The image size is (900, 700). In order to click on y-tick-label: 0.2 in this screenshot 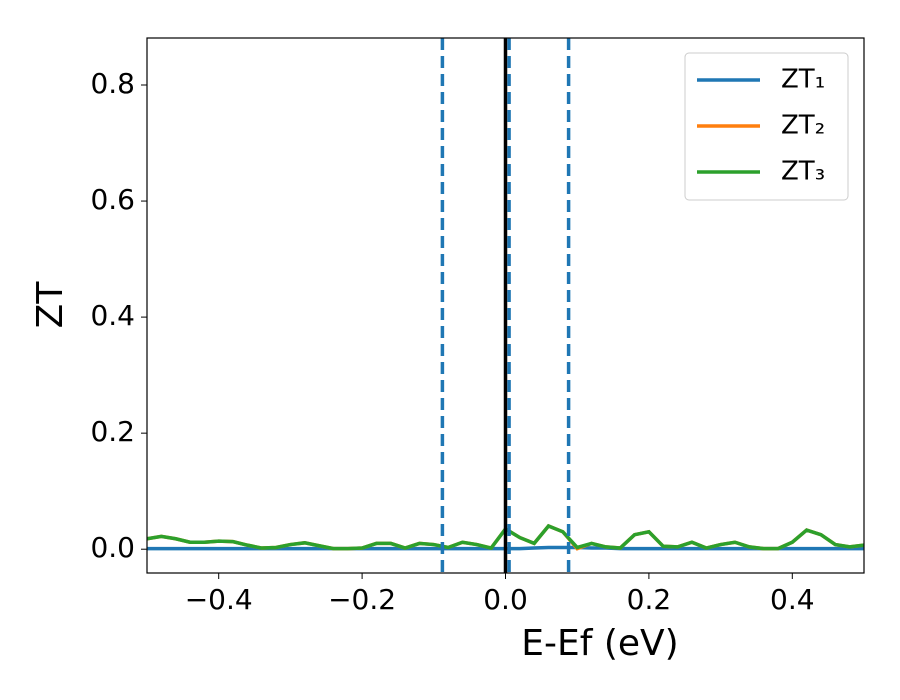, I will do `click(112, 431)`.